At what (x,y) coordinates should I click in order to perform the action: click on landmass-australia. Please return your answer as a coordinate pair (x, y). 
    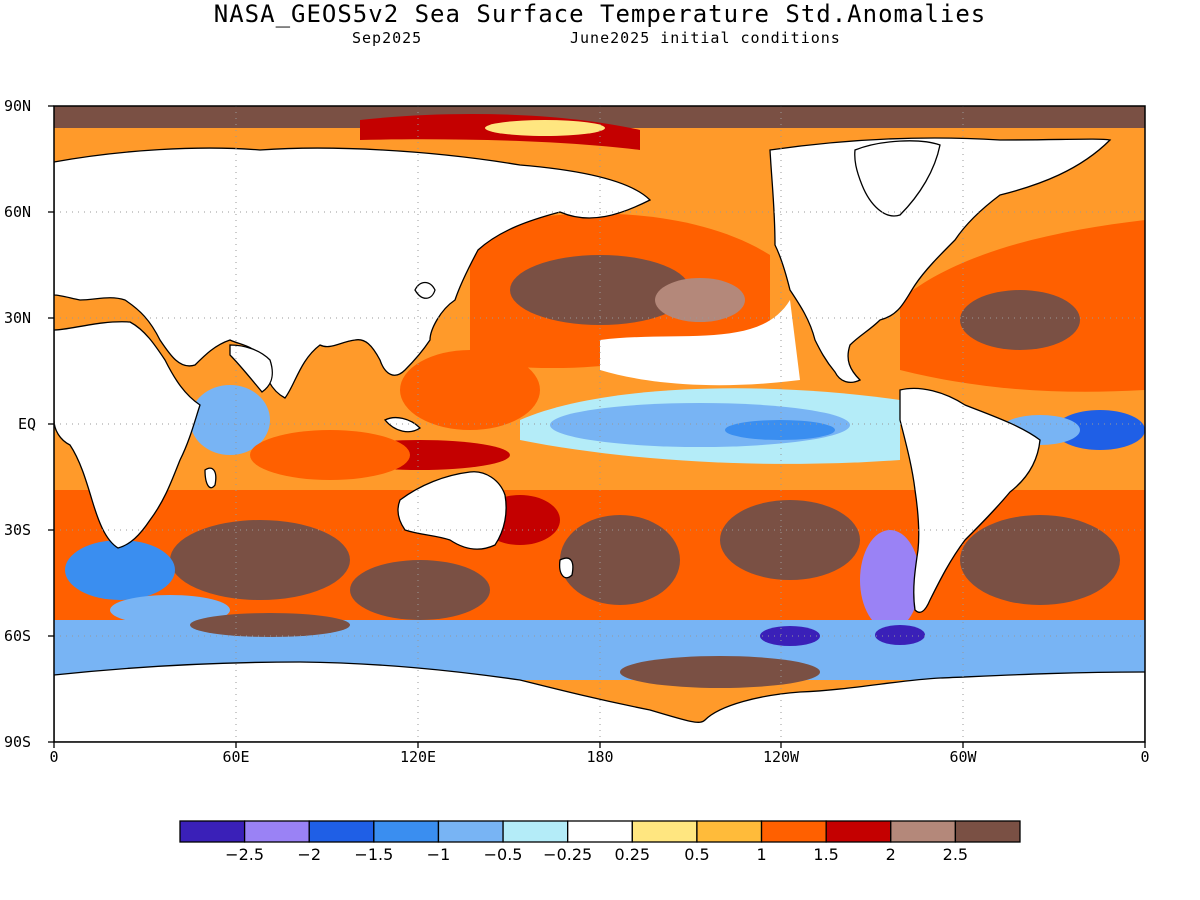
    Looking at the image, I should click on (452, 510).